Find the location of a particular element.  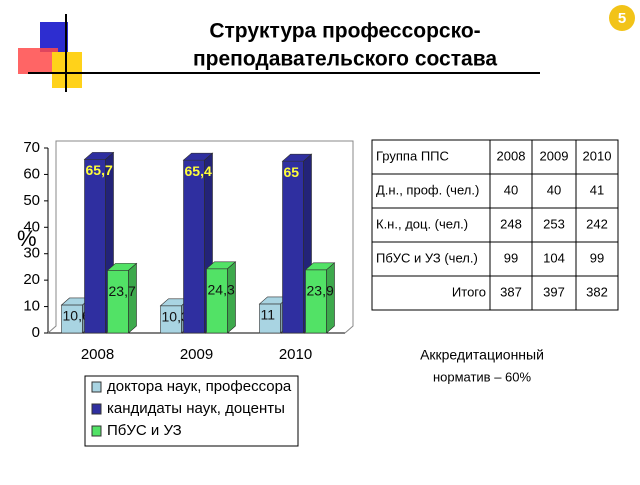

y-tick-label: 70 is located at coordinates (31, 147).